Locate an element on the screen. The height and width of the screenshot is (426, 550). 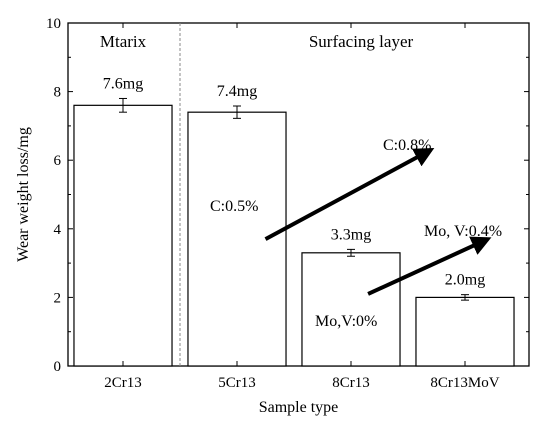
data-label-2cr13: 7.6mg is located at coordinates (123, 83).